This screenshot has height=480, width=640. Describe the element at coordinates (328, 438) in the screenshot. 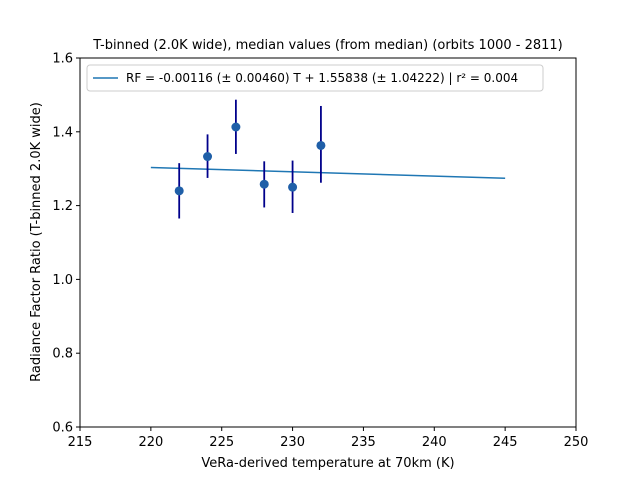

I see `x-axis-ticks: 215 220 225 230 235 240 245 250` at that location.